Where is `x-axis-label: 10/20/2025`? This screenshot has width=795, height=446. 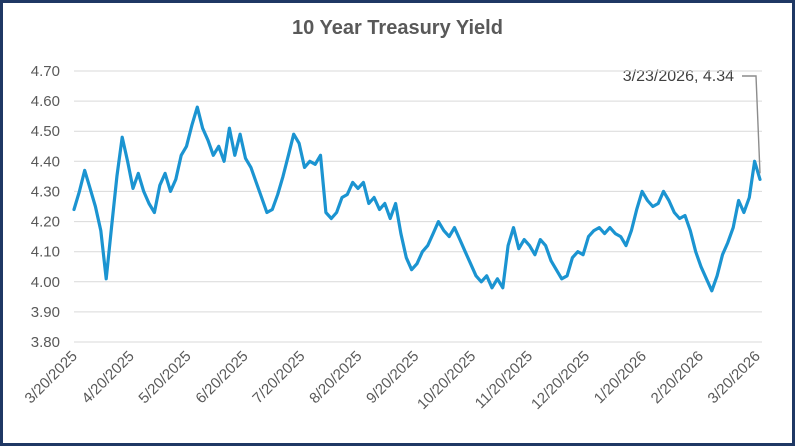
x-axis-label: 10/20/2025 is located at coordinates (446, 380).